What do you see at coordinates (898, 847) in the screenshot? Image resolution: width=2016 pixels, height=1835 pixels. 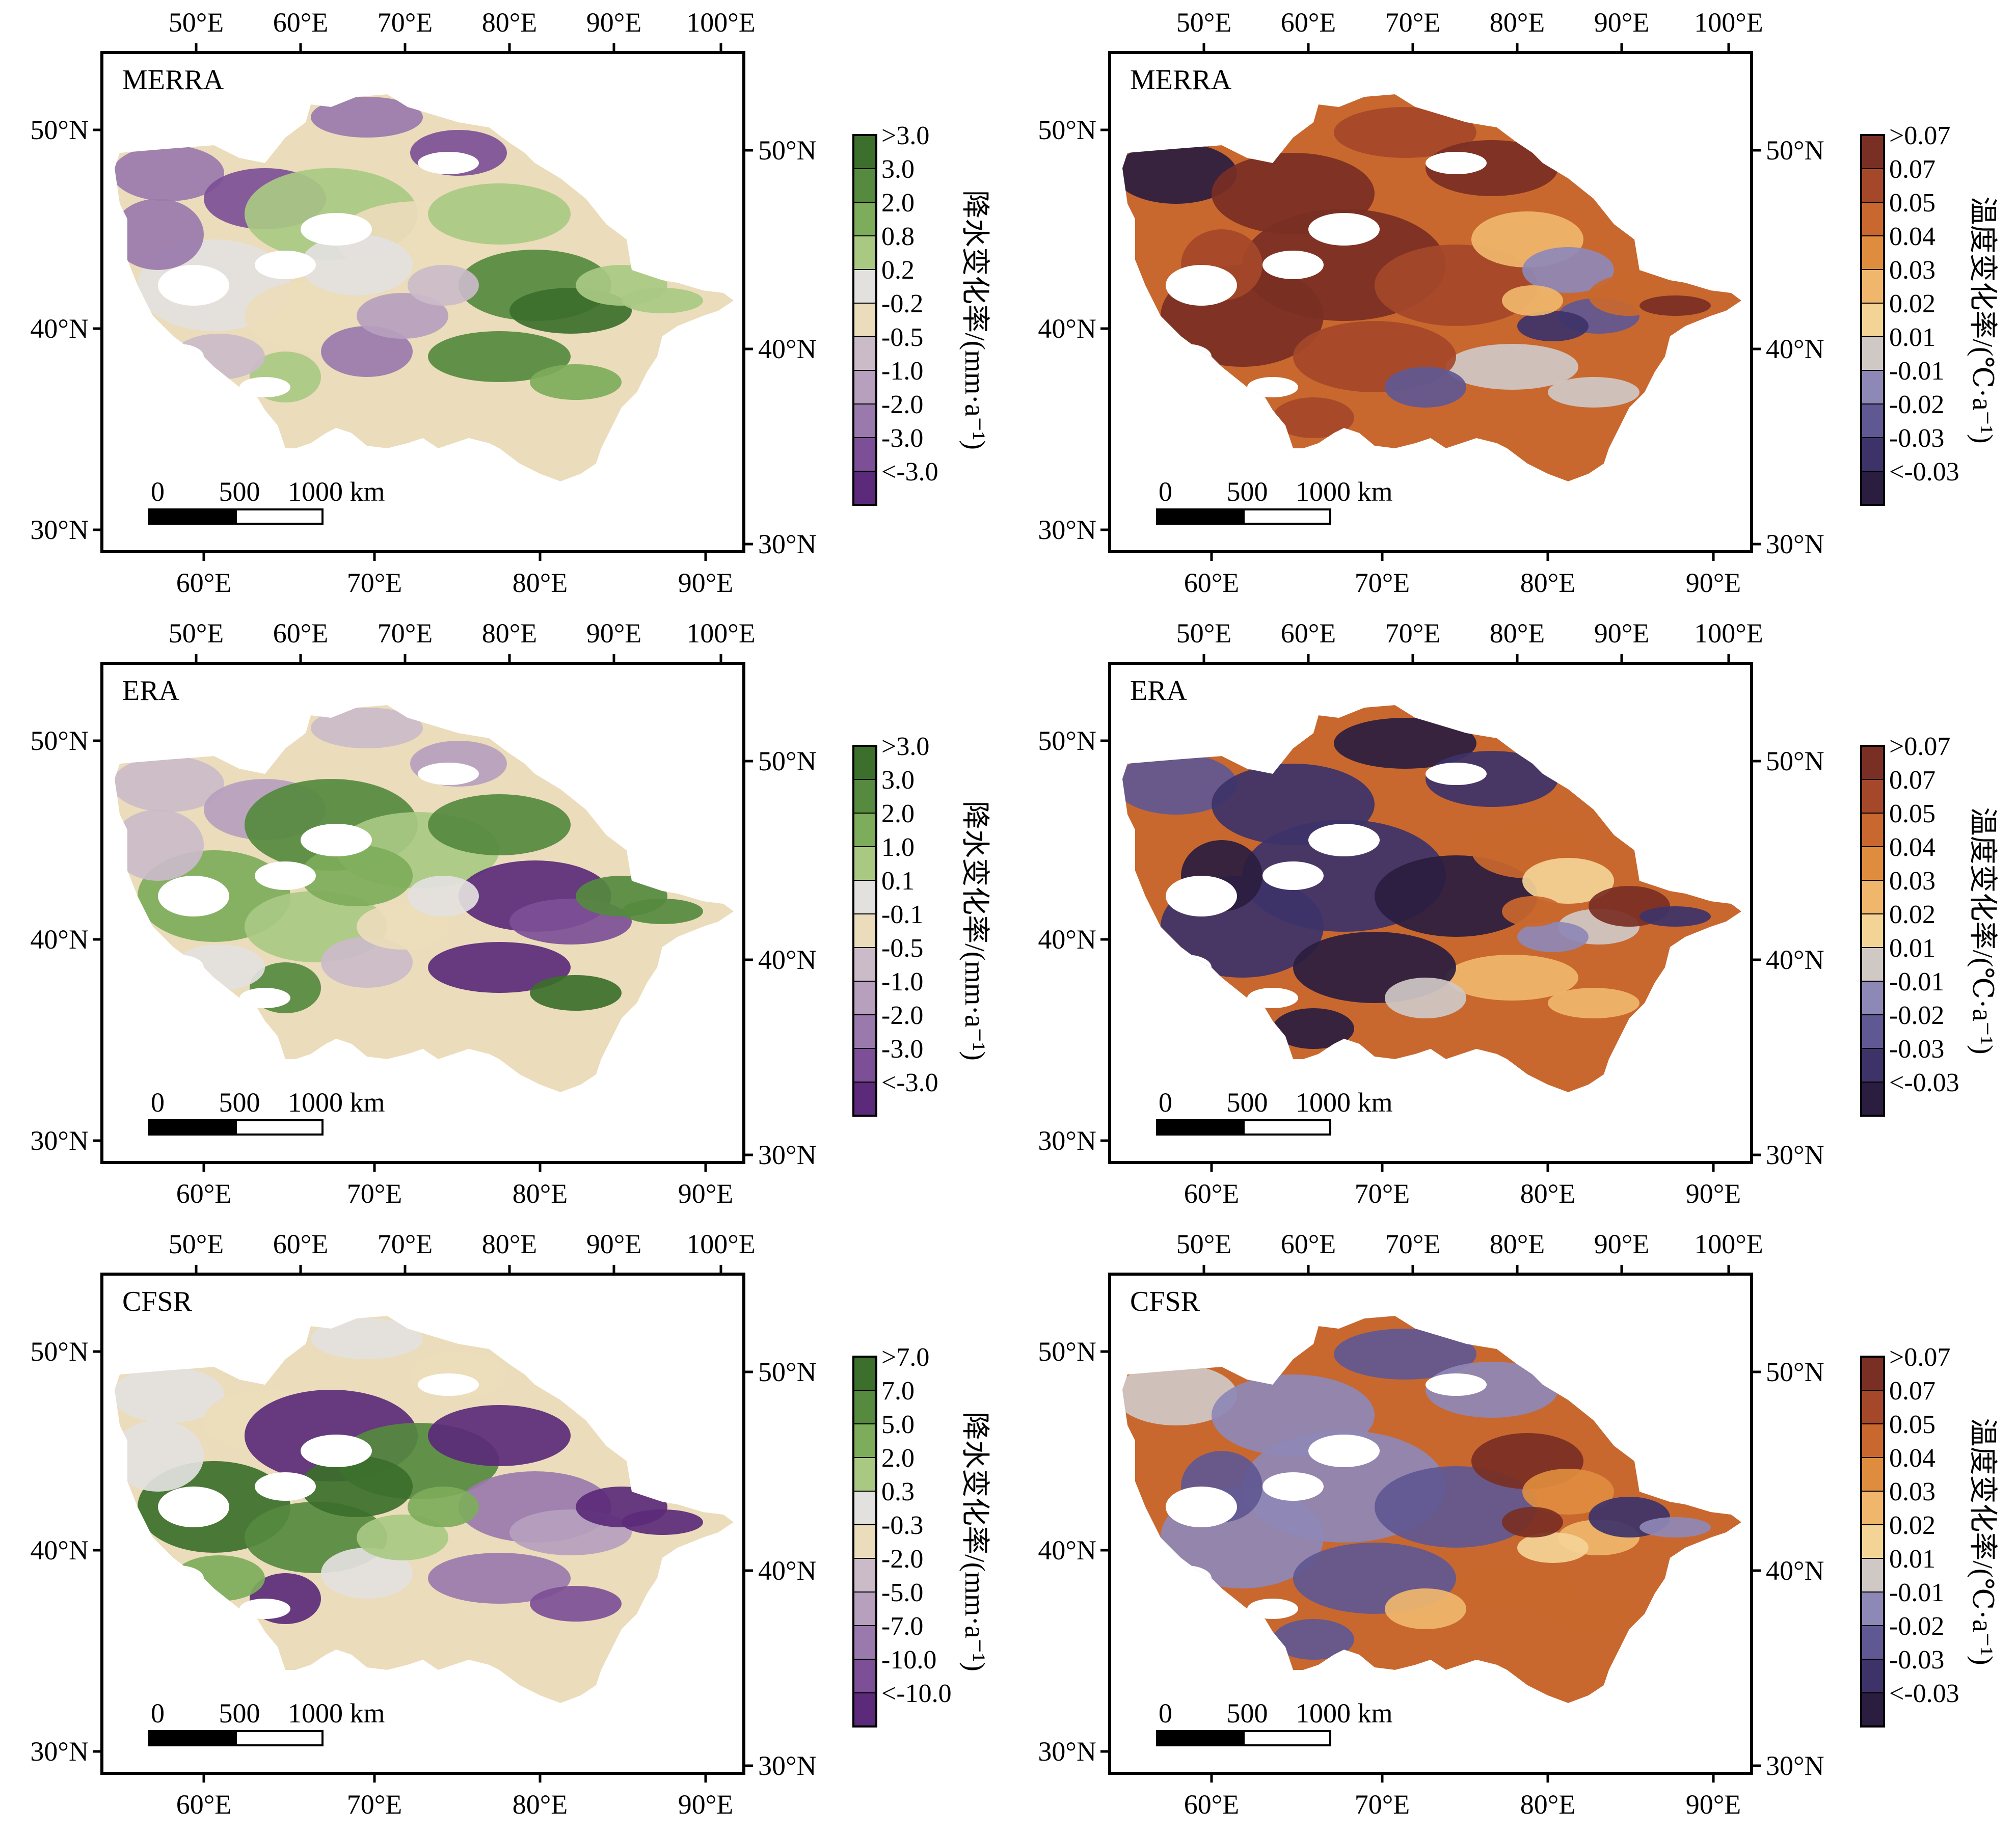 I see `legend-label: 1.0` at bounding box center [898, 847].